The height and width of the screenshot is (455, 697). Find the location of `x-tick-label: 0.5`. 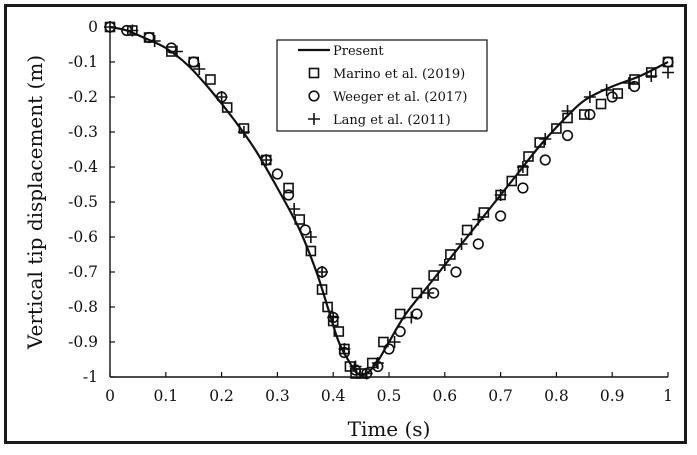

x-tick-label: 0.5 is located at coordinates (389, 396).